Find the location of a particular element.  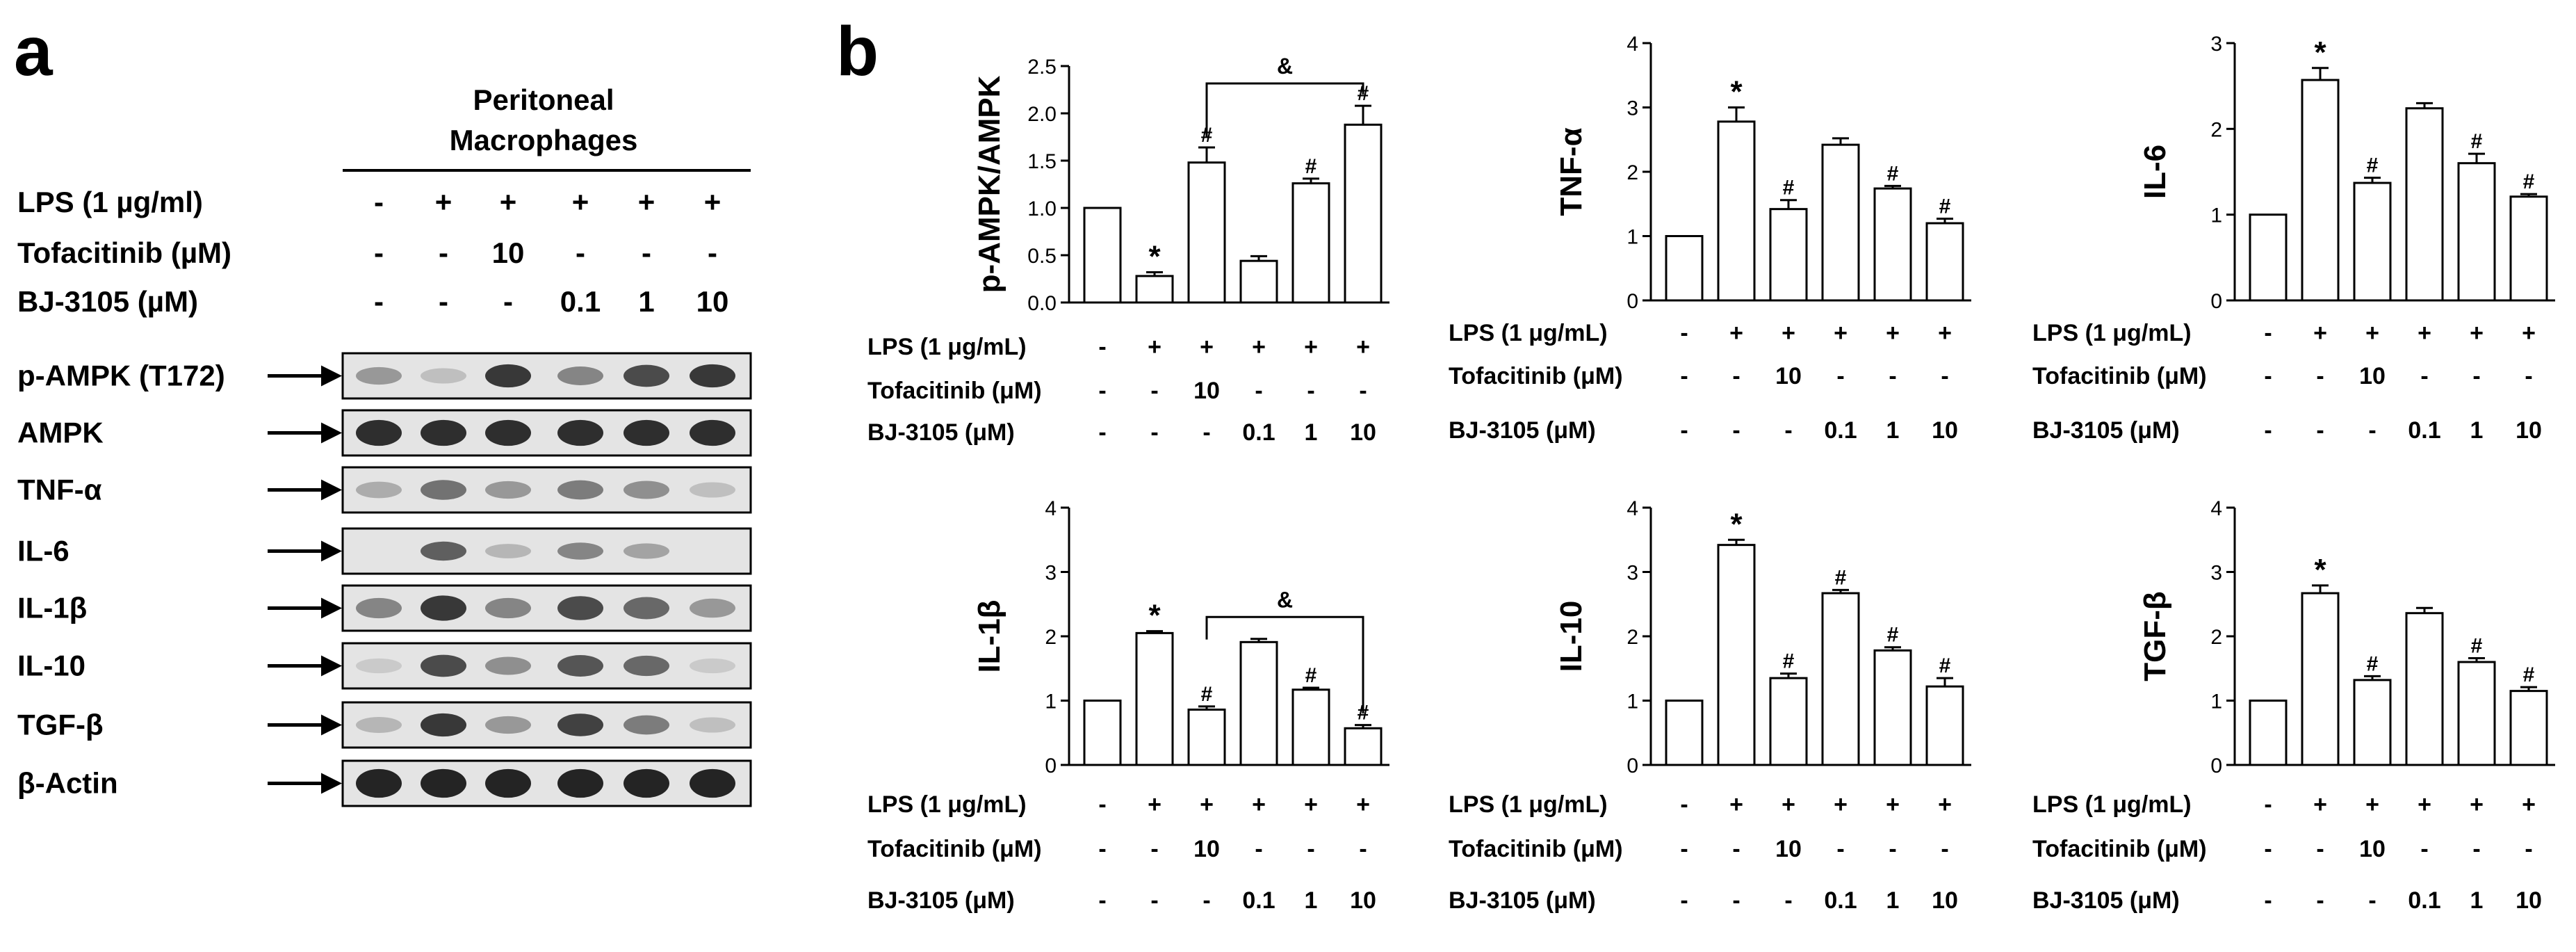

condition-row-label: LPS (1 µg/ml) is located at coordinates (110, 202).